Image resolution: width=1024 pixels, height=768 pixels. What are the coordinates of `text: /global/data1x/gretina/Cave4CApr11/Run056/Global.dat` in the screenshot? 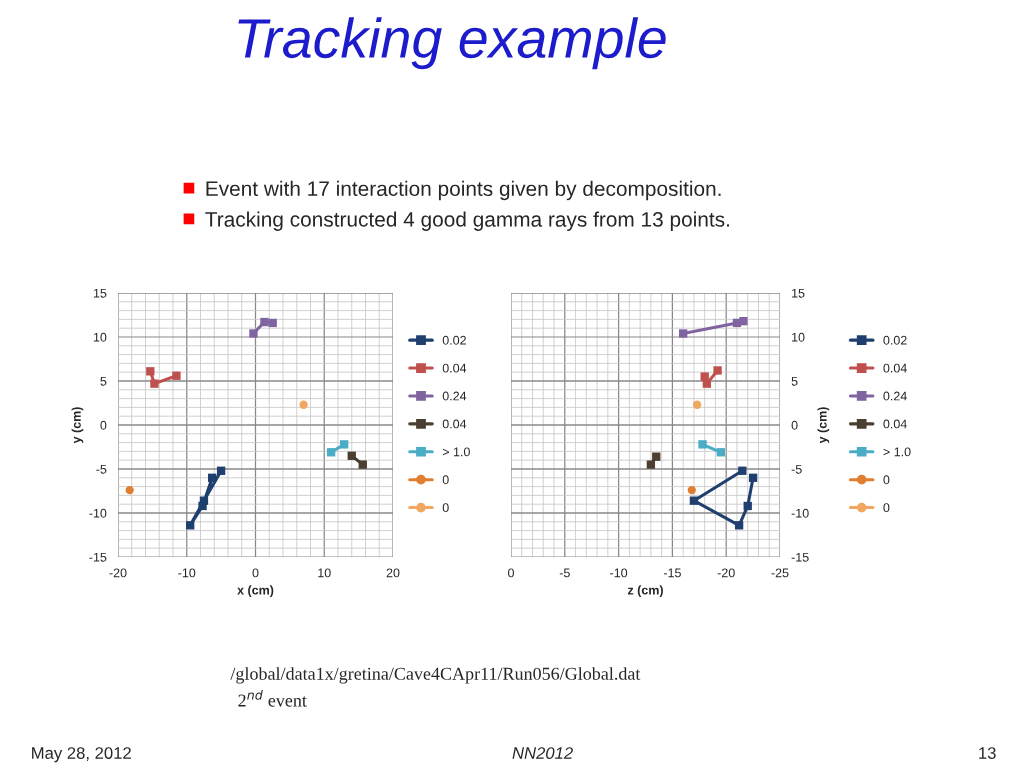 It's located at (435, 675).